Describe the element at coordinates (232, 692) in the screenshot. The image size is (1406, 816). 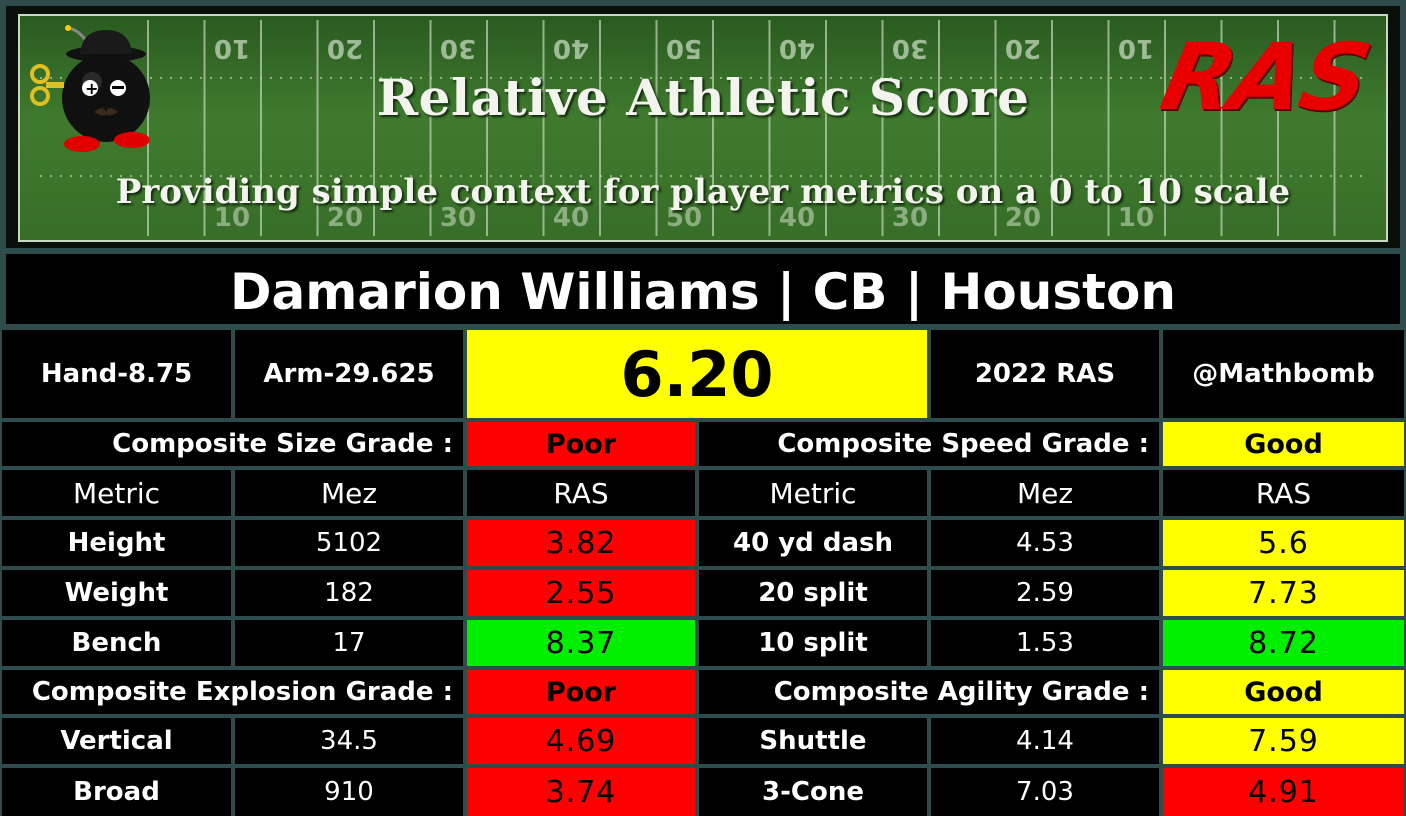
I see `composite-explosion-label: Composite Explosion Grade :` at that location.